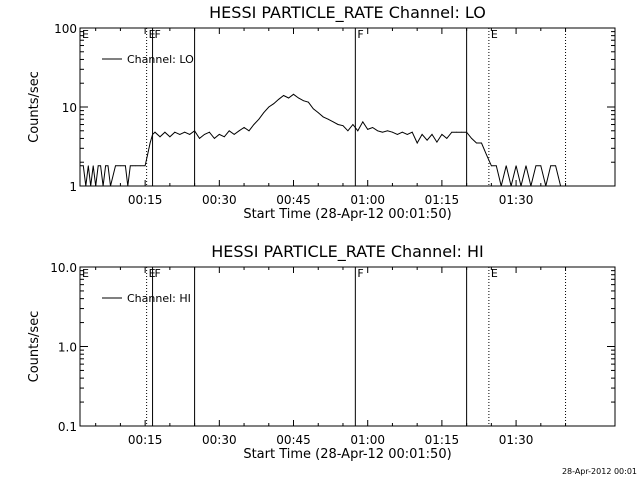 The width and height of the screenshot is (640, 485). What do you see at coordinates (347, 252) in the screenshot?
I see `chart-title: HESSI PARTICLE_RATE Channel: HI` at bounding box center [347, 252].